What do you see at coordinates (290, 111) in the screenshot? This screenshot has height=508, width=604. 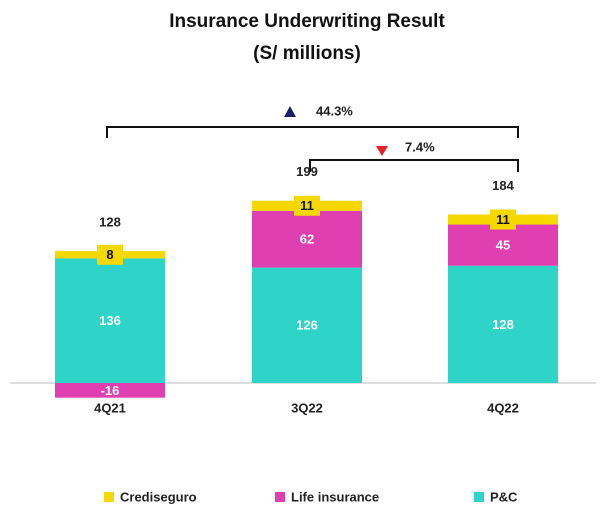 I see `arrow-up` at bounding box center [290, 111].